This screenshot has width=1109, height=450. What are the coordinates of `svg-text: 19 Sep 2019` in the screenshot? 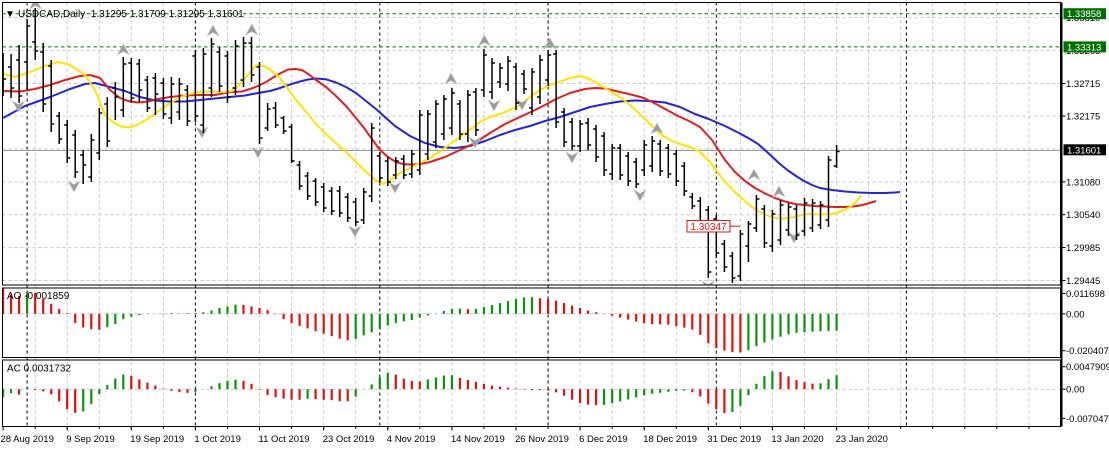 It's located at (157, 439).